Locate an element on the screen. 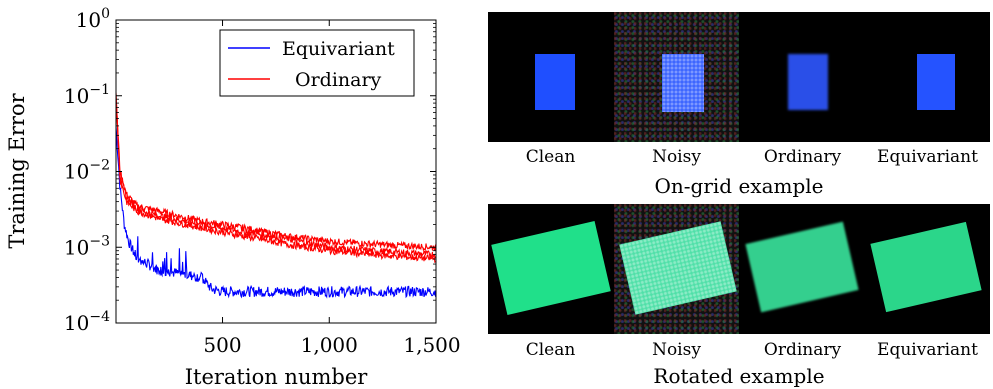  x-tick-label: 1,500 is located at coordinates (431, 345).